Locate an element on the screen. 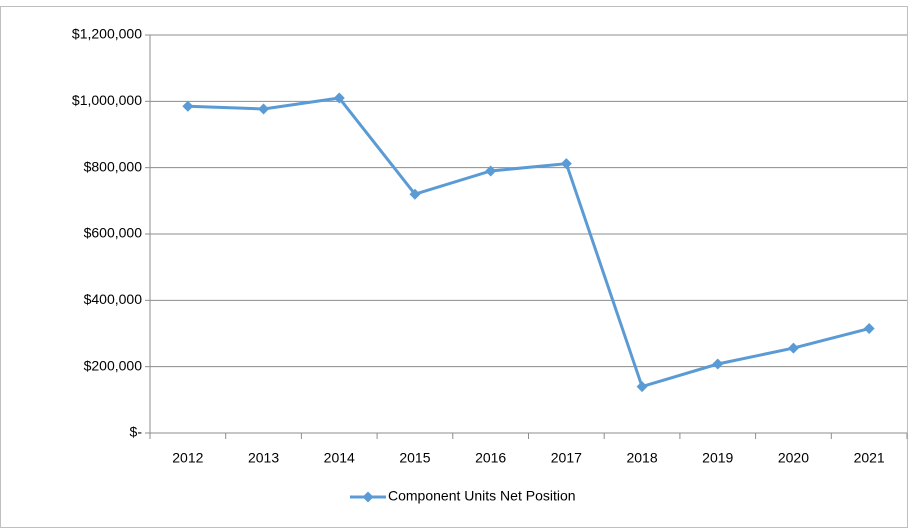 Image resolution: width=909 pixels, height=529 pixels. legend-label: Component Units Net Position is located at coordinates (482, 496).